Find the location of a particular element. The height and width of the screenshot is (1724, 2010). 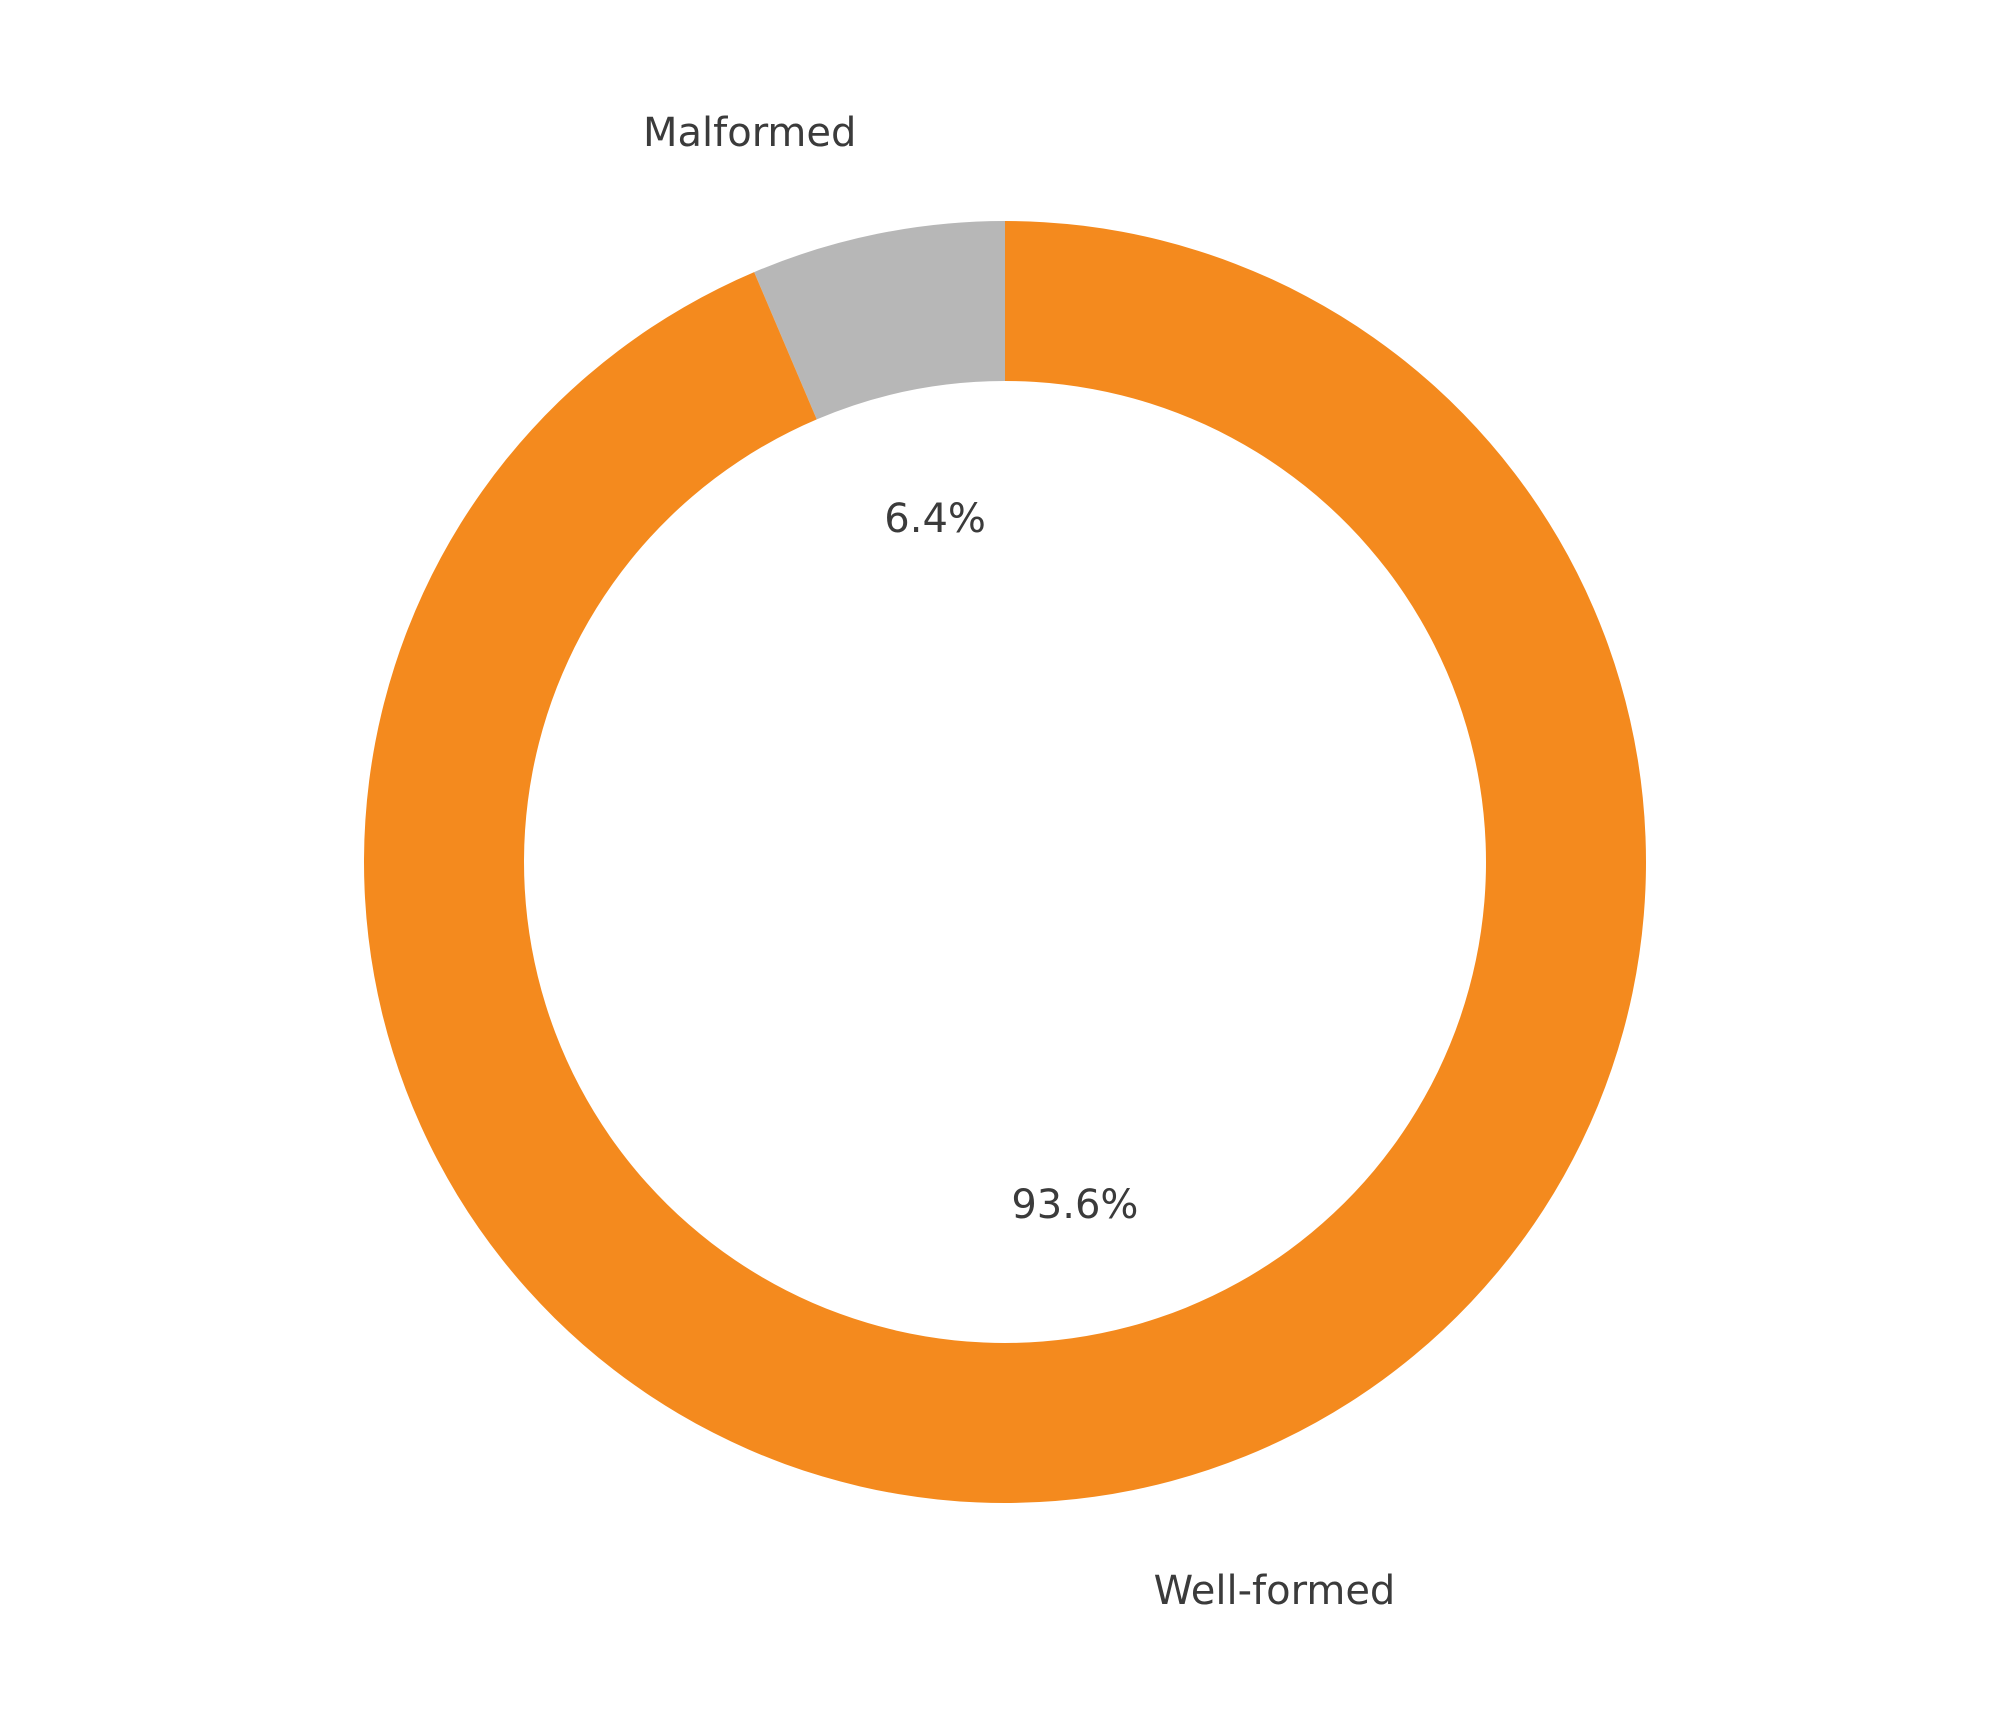

slice-malformed is located at coordinates (879, 320).